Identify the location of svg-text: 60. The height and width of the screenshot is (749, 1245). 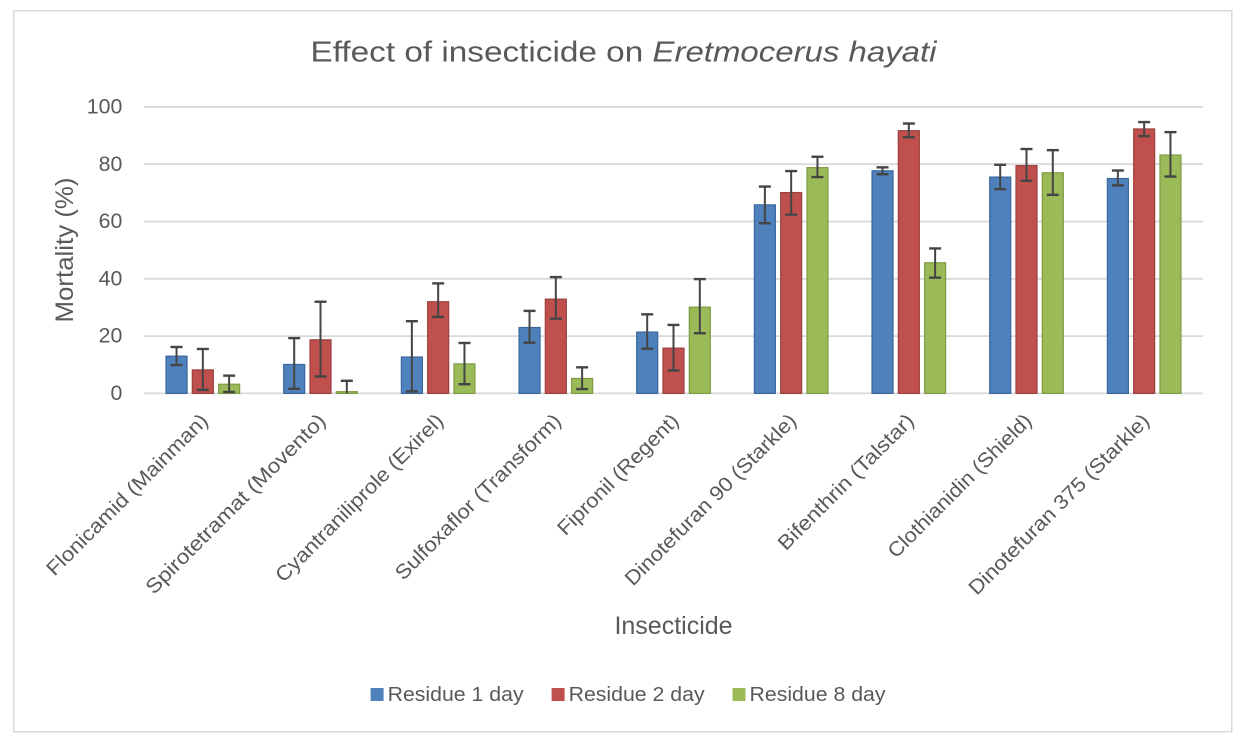
(111, 221).